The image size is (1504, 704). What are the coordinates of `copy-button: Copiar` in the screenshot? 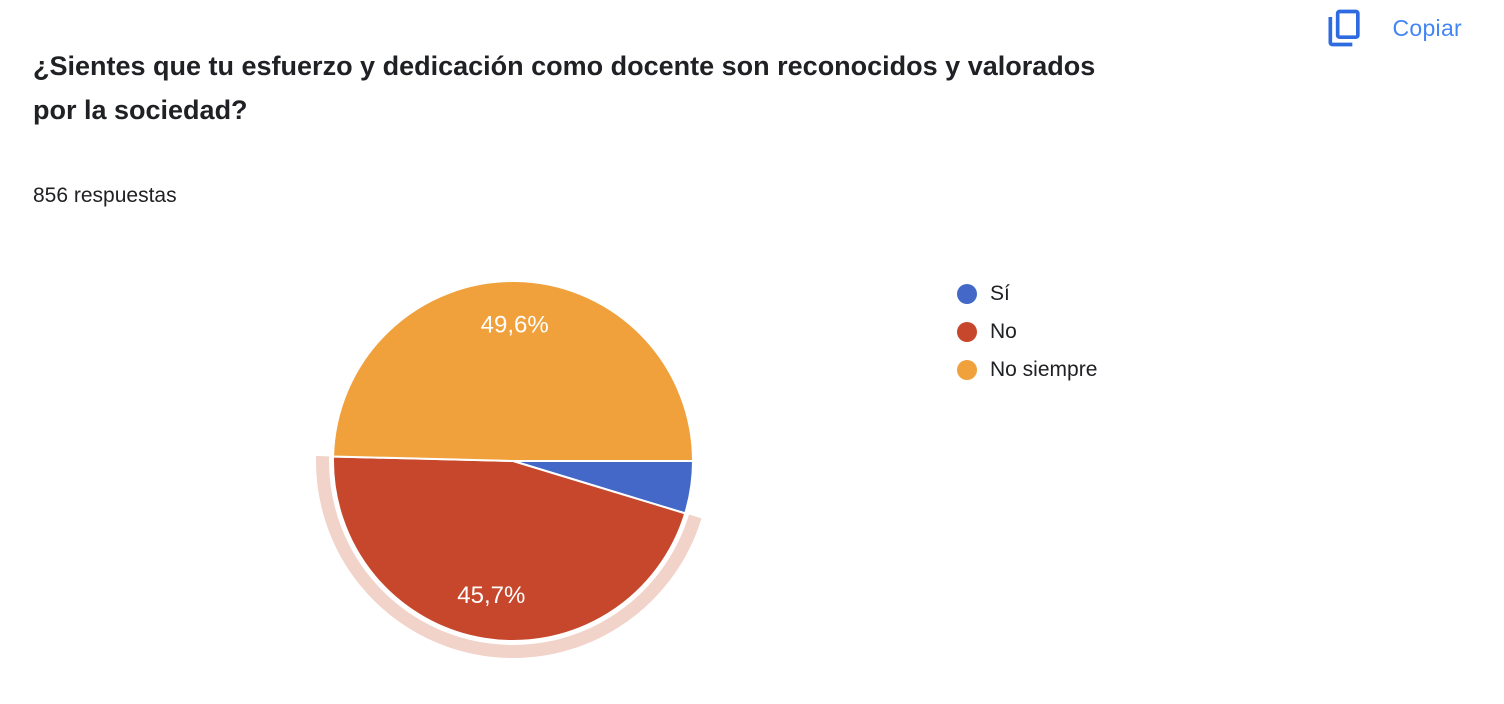 It's located at (1392, 28).